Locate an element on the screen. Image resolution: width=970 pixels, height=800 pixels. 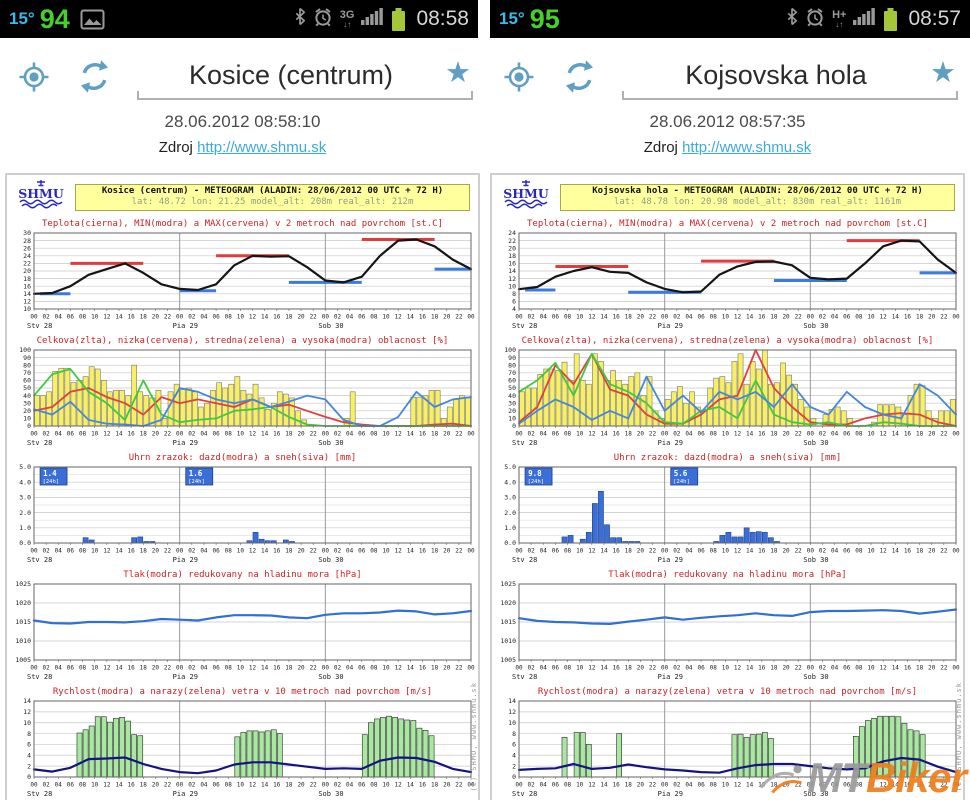
svg-text: 1025 is located at coordinates (508, 584).